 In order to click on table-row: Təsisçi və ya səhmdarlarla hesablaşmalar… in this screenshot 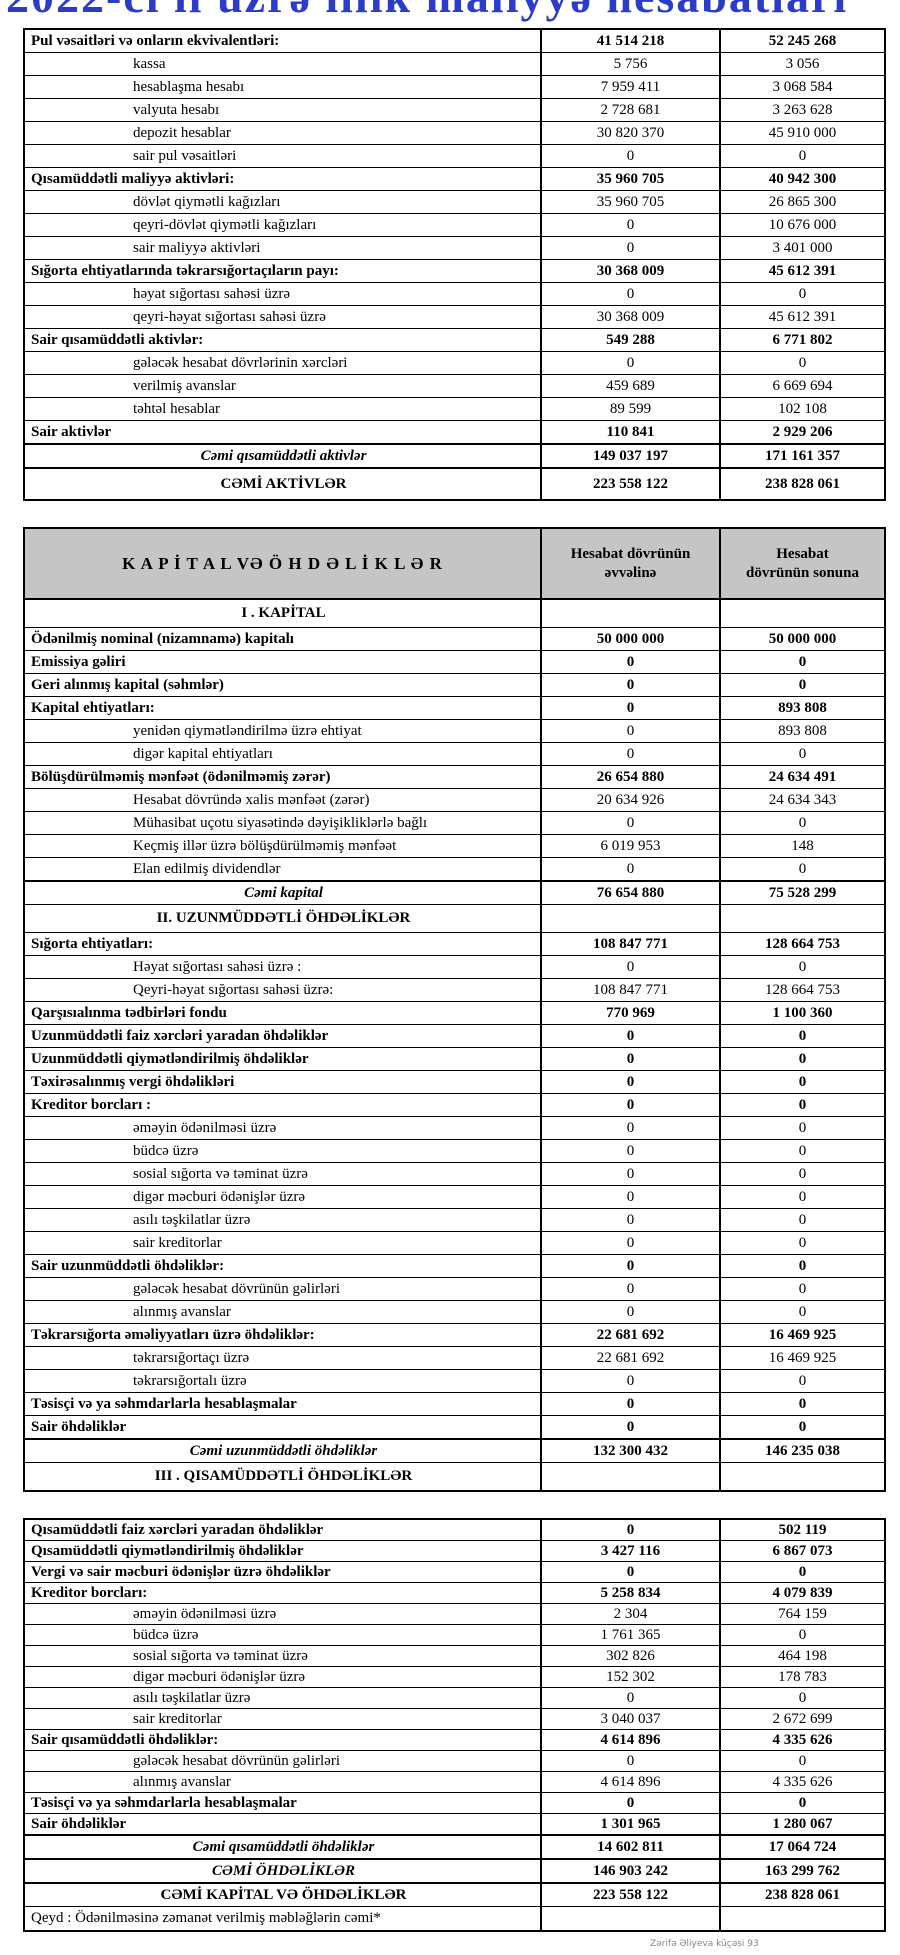, I will do `click(454, 1803)`.